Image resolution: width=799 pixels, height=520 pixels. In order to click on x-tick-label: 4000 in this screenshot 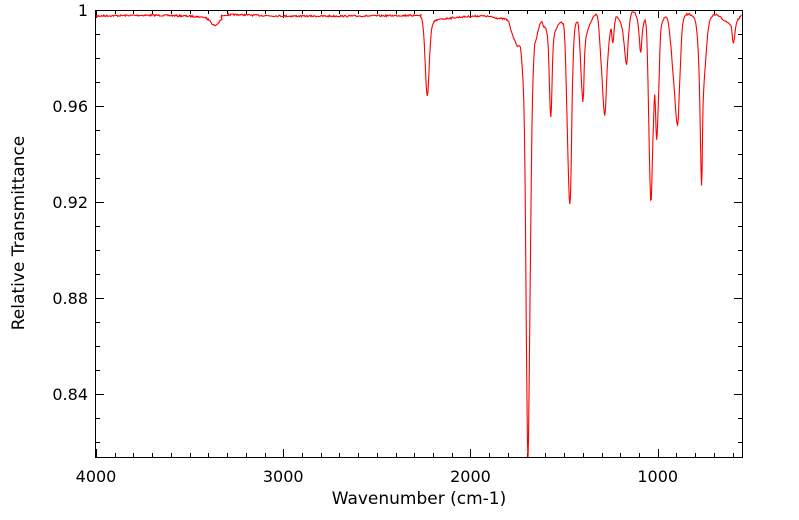, I will do `click(96, 476)`.